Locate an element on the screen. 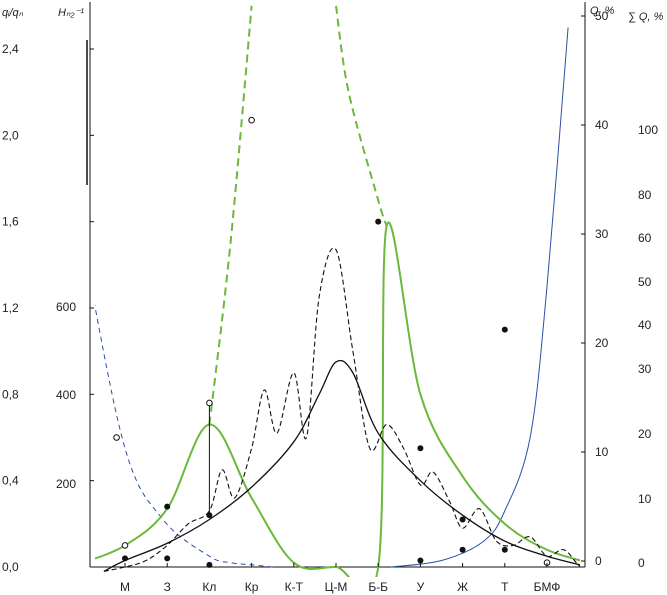 Image resolution: width=667 pixels, height=595 pixels. right-secondary-tick-label: 30 is located at coordinates (645, 369).